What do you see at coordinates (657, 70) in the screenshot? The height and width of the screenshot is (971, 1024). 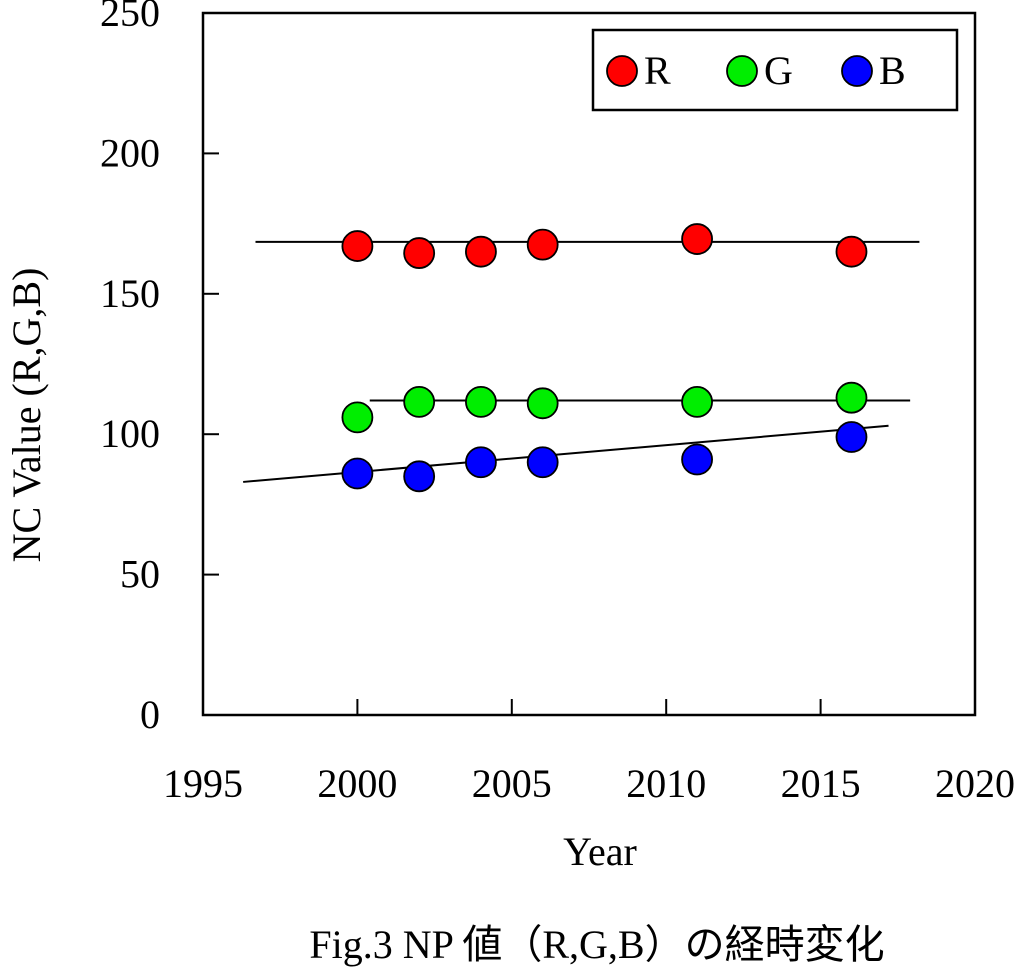 I see `legend-label-r: R` at bounding box center [657, 70].